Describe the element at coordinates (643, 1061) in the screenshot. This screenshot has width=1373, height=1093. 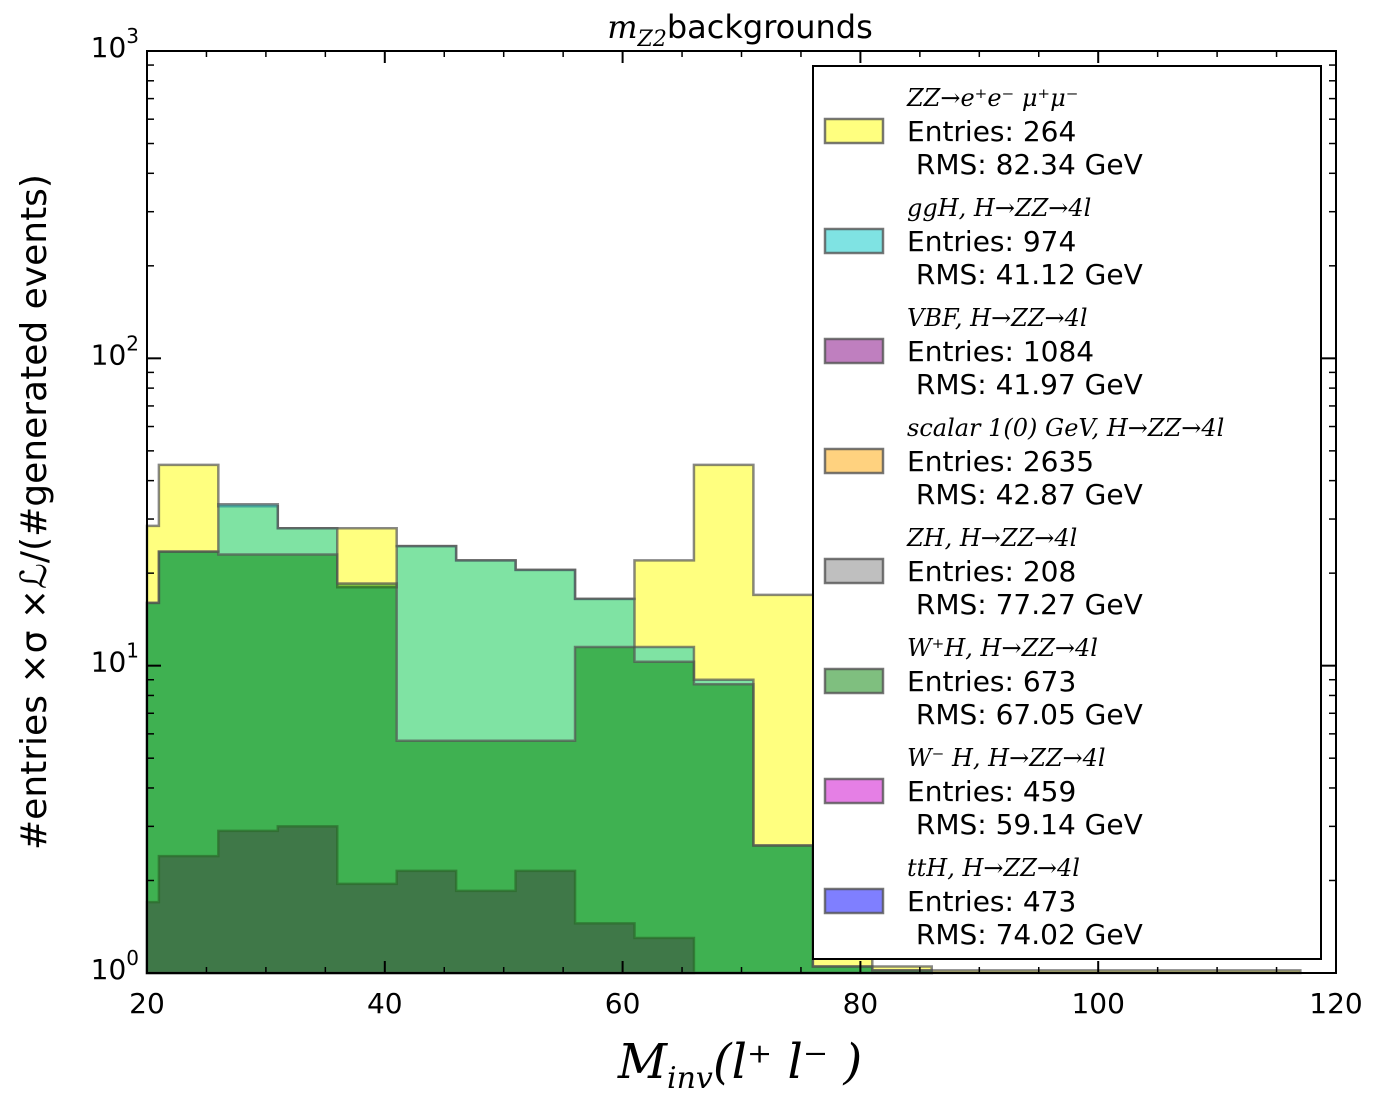
I see `x-axis-label-main: M` at that location.